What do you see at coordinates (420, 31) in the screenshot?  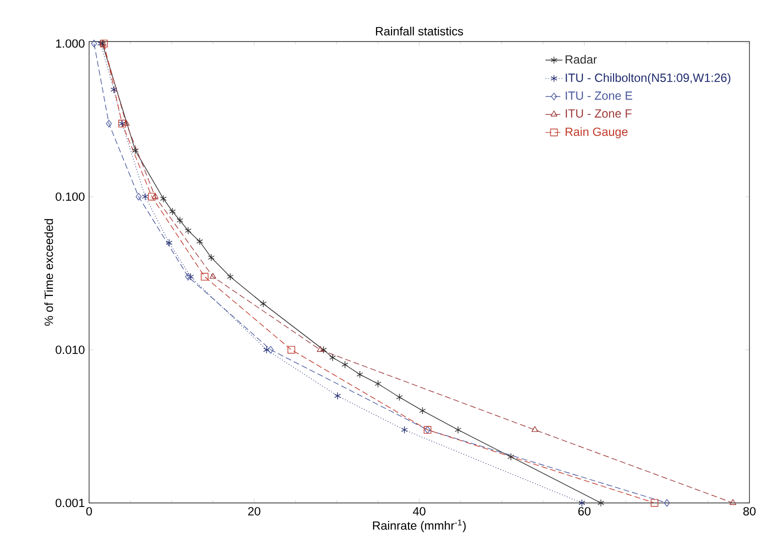 I see `chart-title: Rainfall statistics` at bounding box center [420, 31].